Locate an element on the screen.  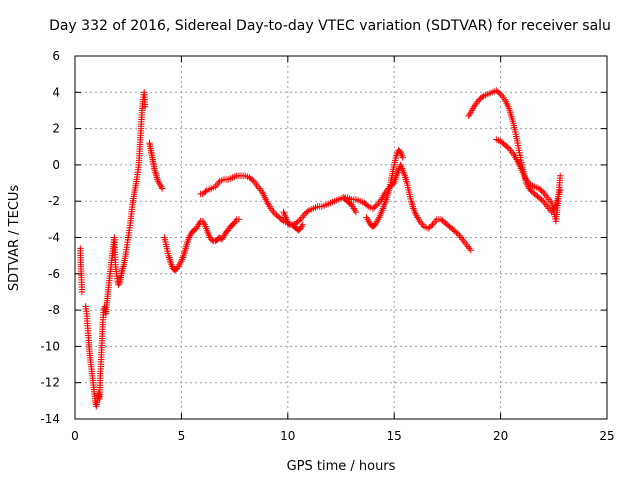
series-seg4 is located at coordinates (202, 245).